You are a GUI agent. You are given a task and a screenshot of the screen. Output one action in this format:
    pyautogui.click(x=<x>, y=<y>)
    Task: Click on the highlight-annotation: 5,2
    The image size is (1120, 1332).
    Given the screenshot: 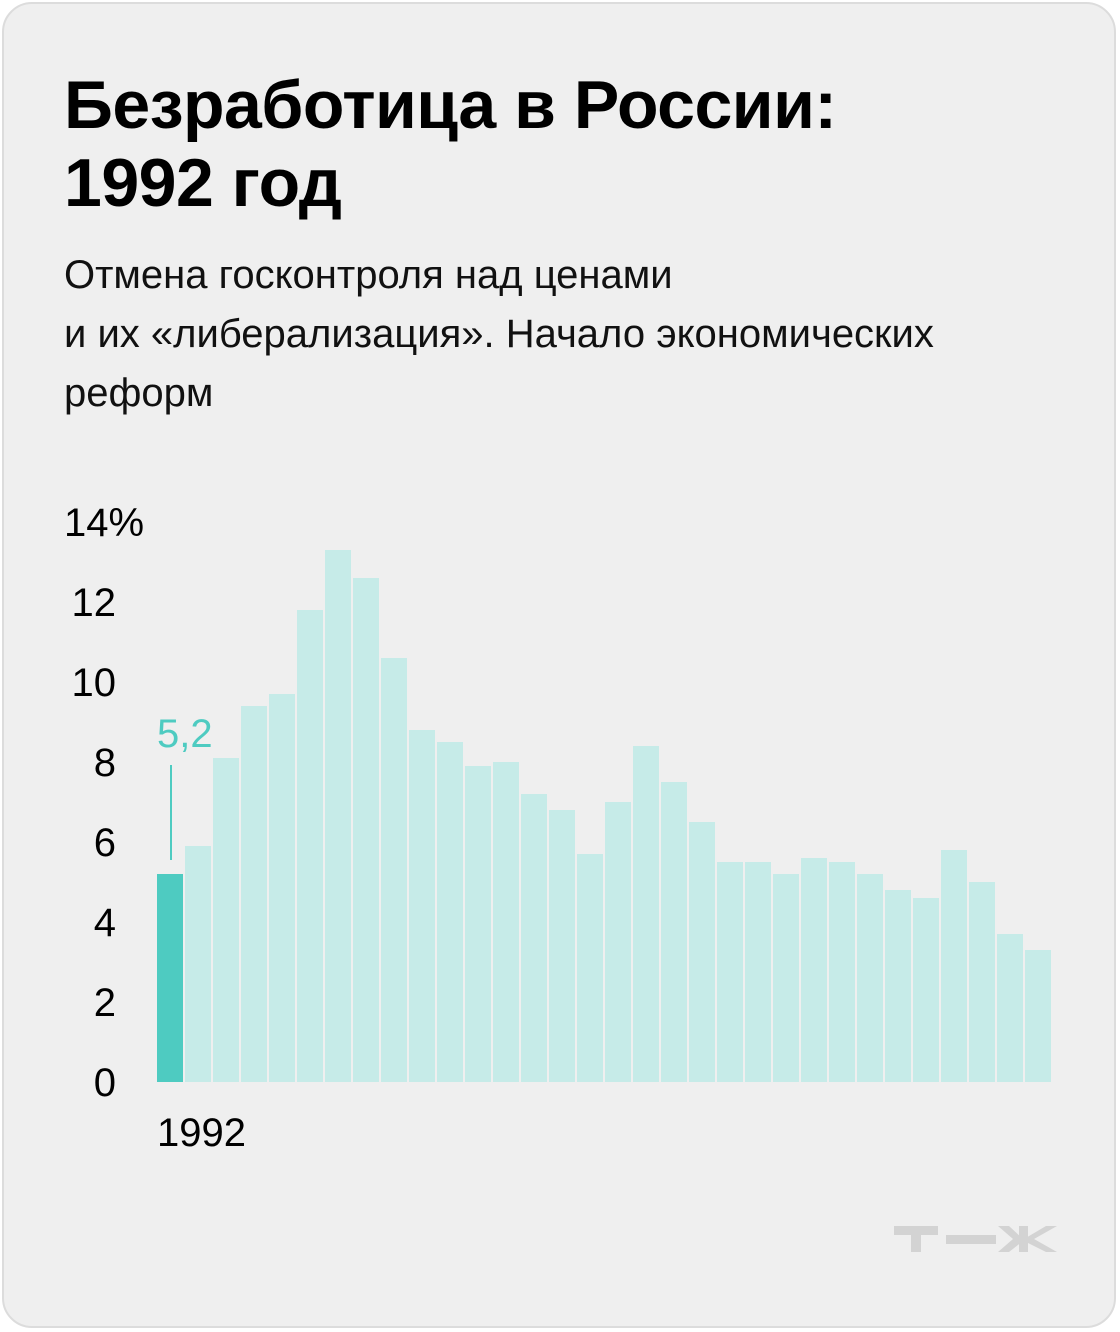 What is the action you would take?
    pyautogui.click(x=185, y=786)
    